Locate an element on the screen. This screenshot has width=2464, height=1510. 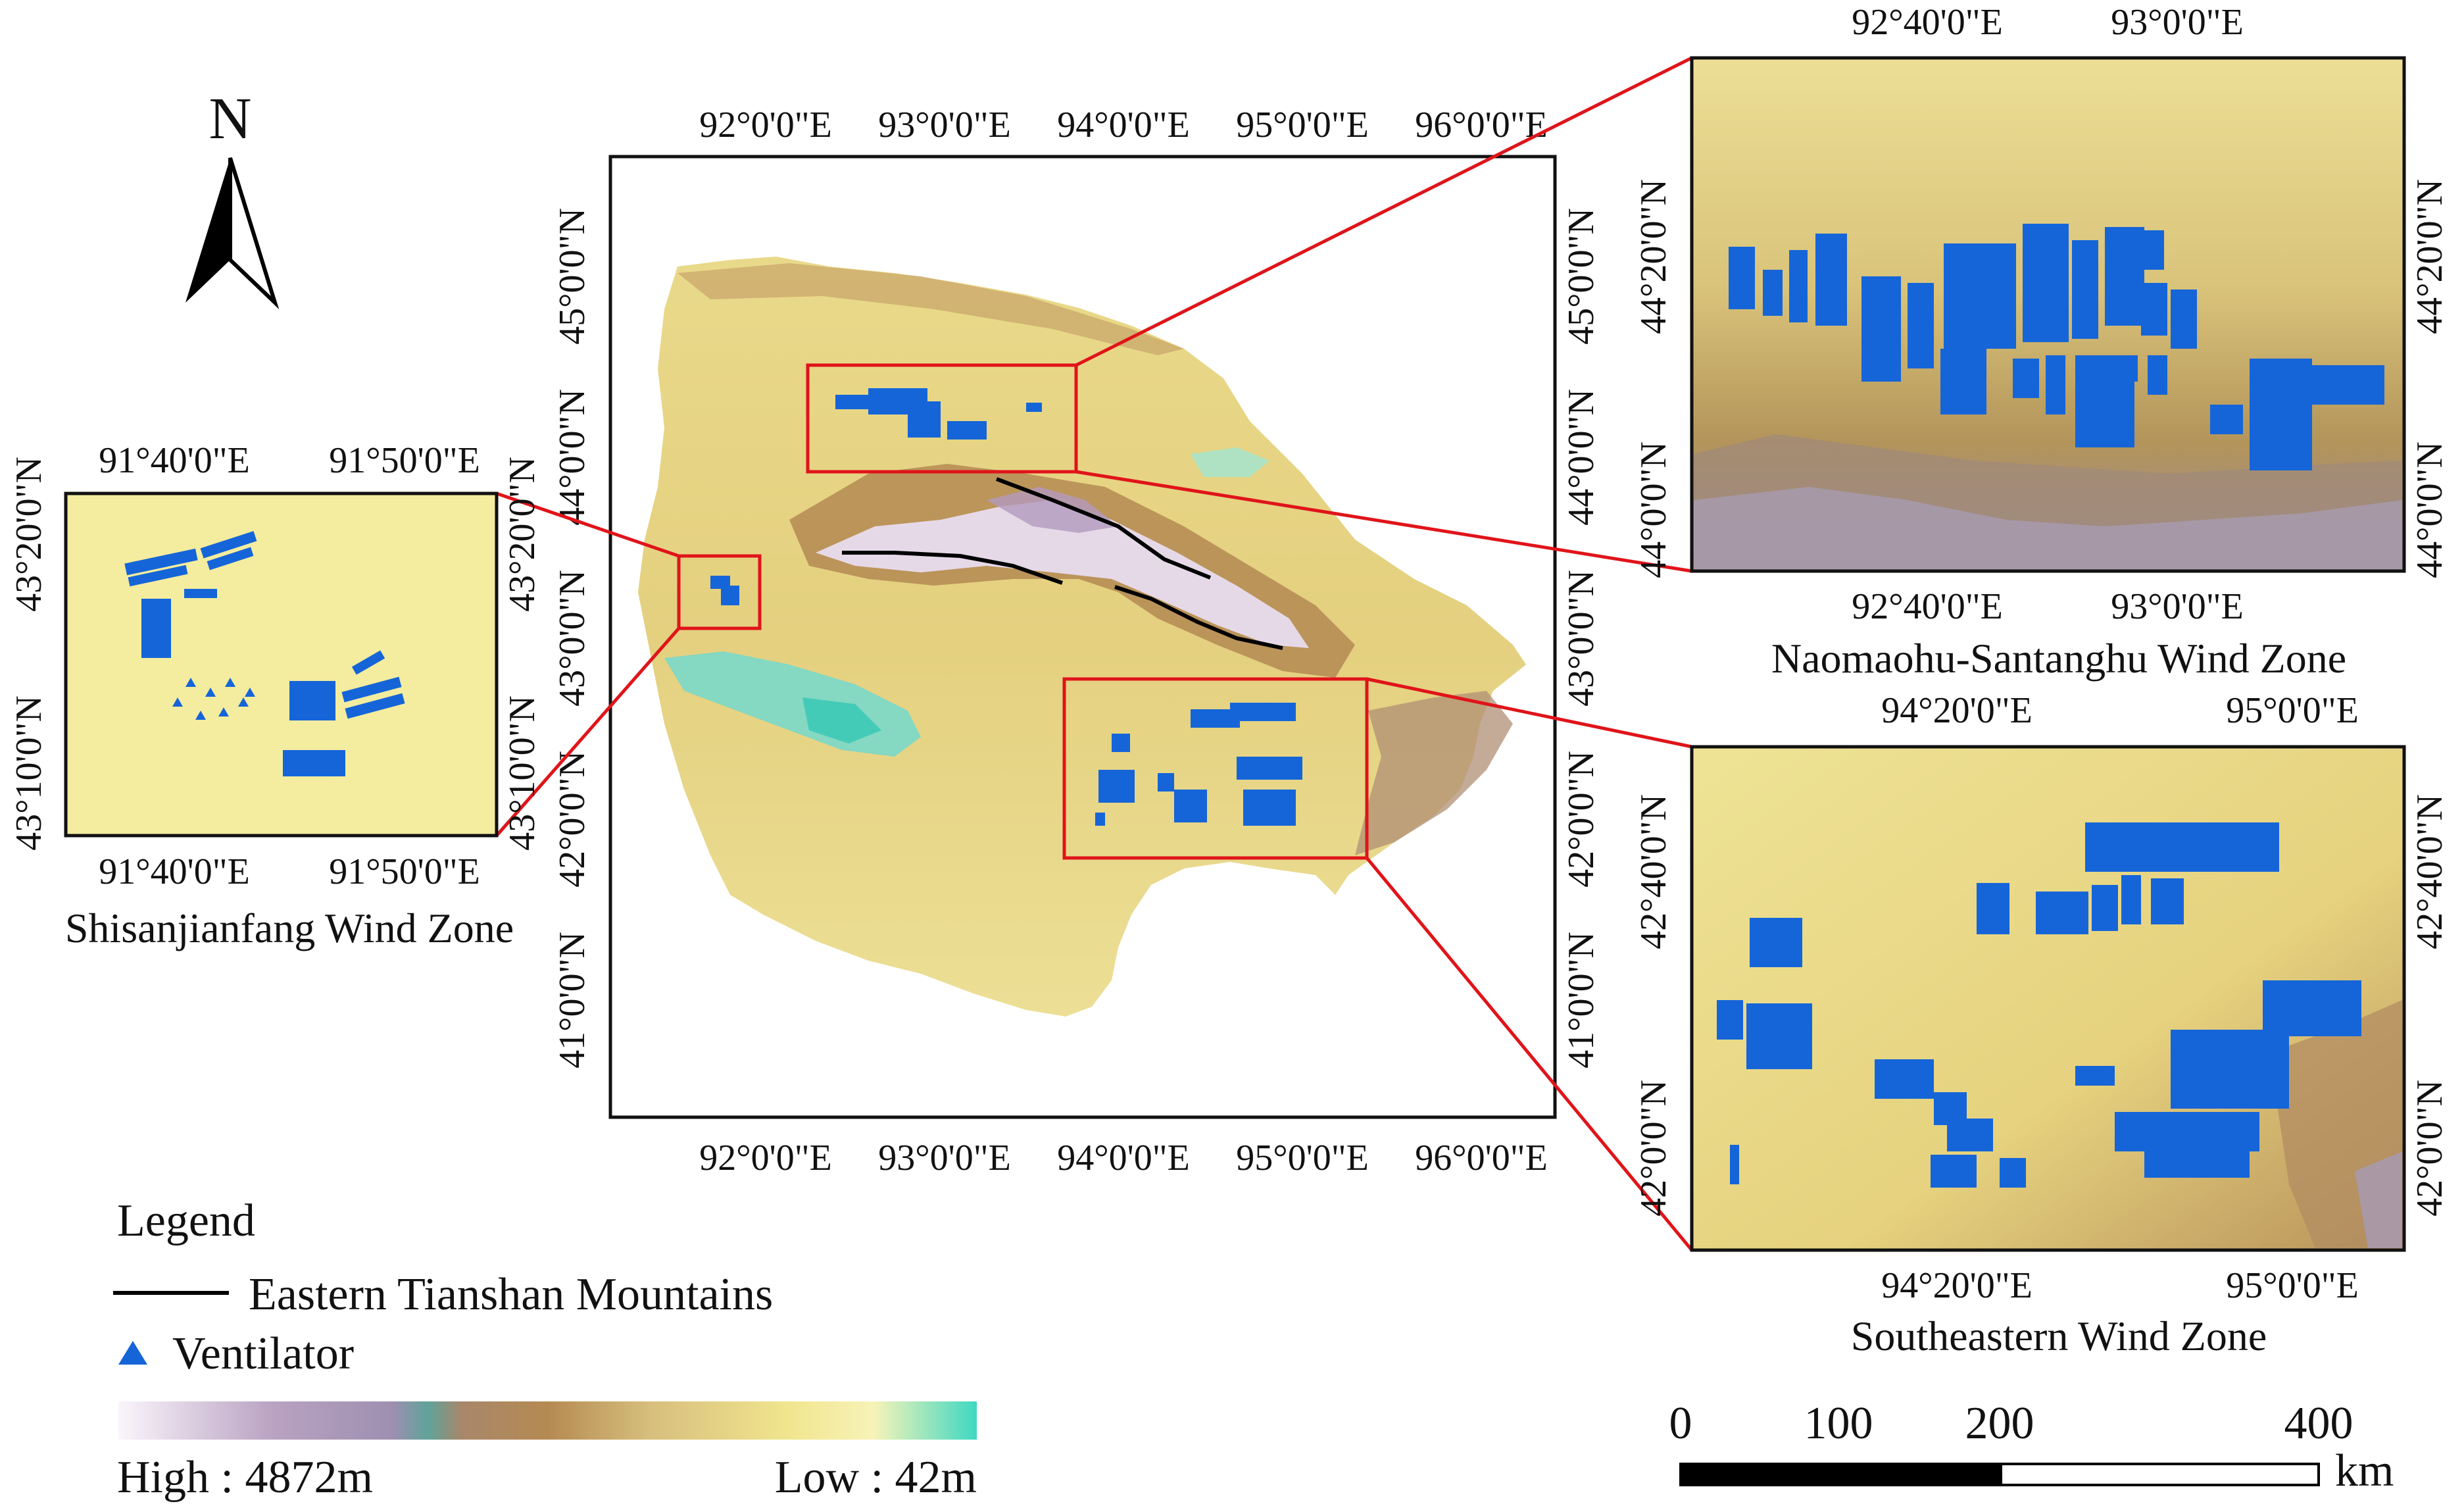
main-map-ventilators is located at coordinates (1006, 607).